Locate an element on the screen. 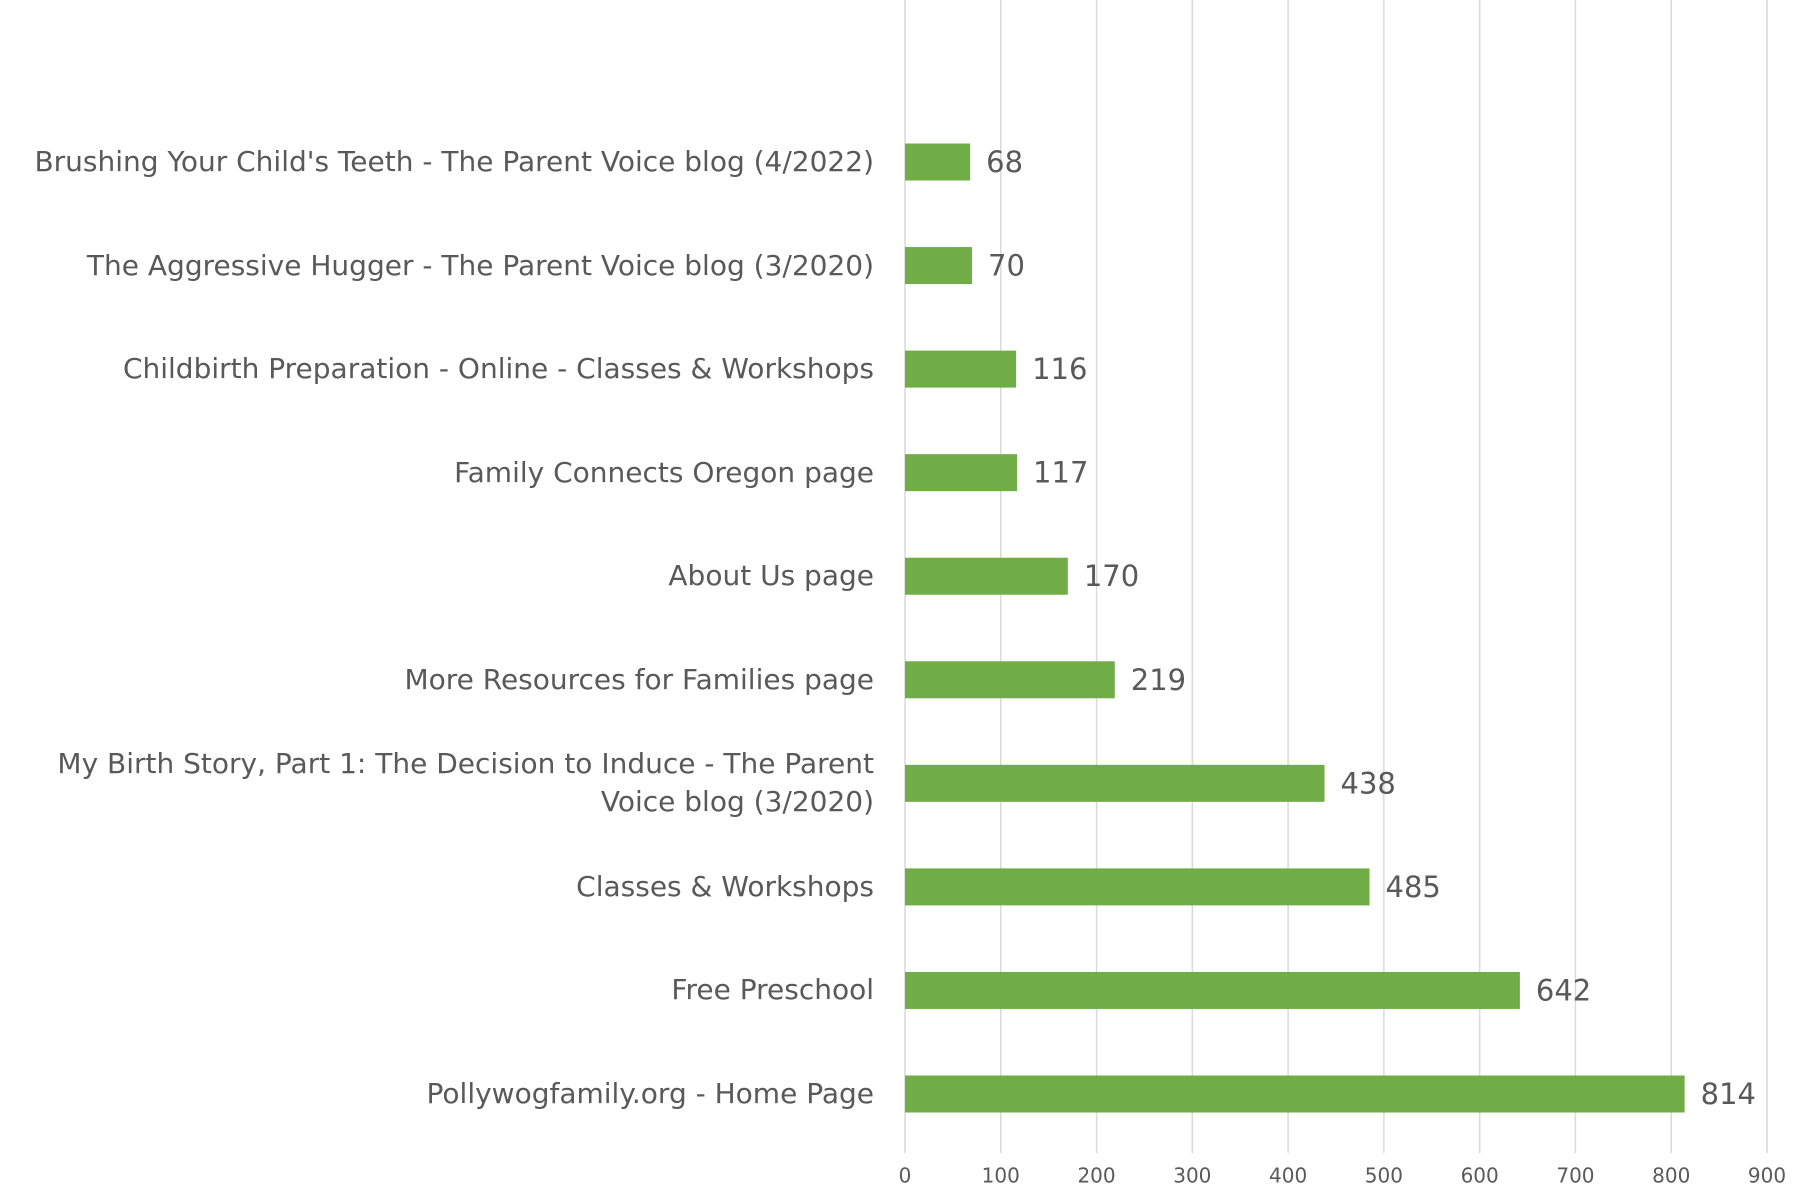  data-label: 485 is located at coordinates (1413, 887).